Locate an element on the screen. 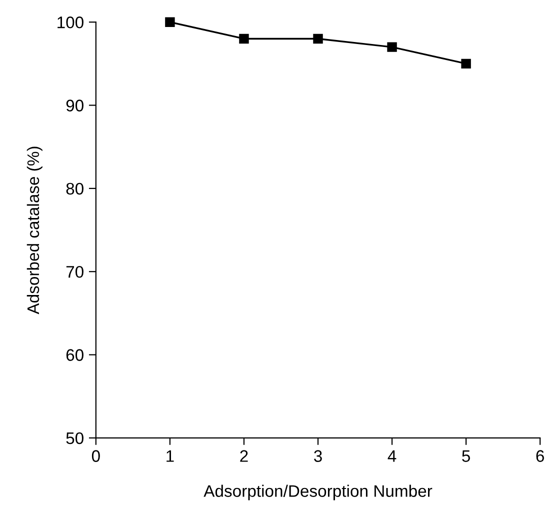 This screenshot has height=514, width=545. x-tick-label: 3 is located at coordinates (318, 456).